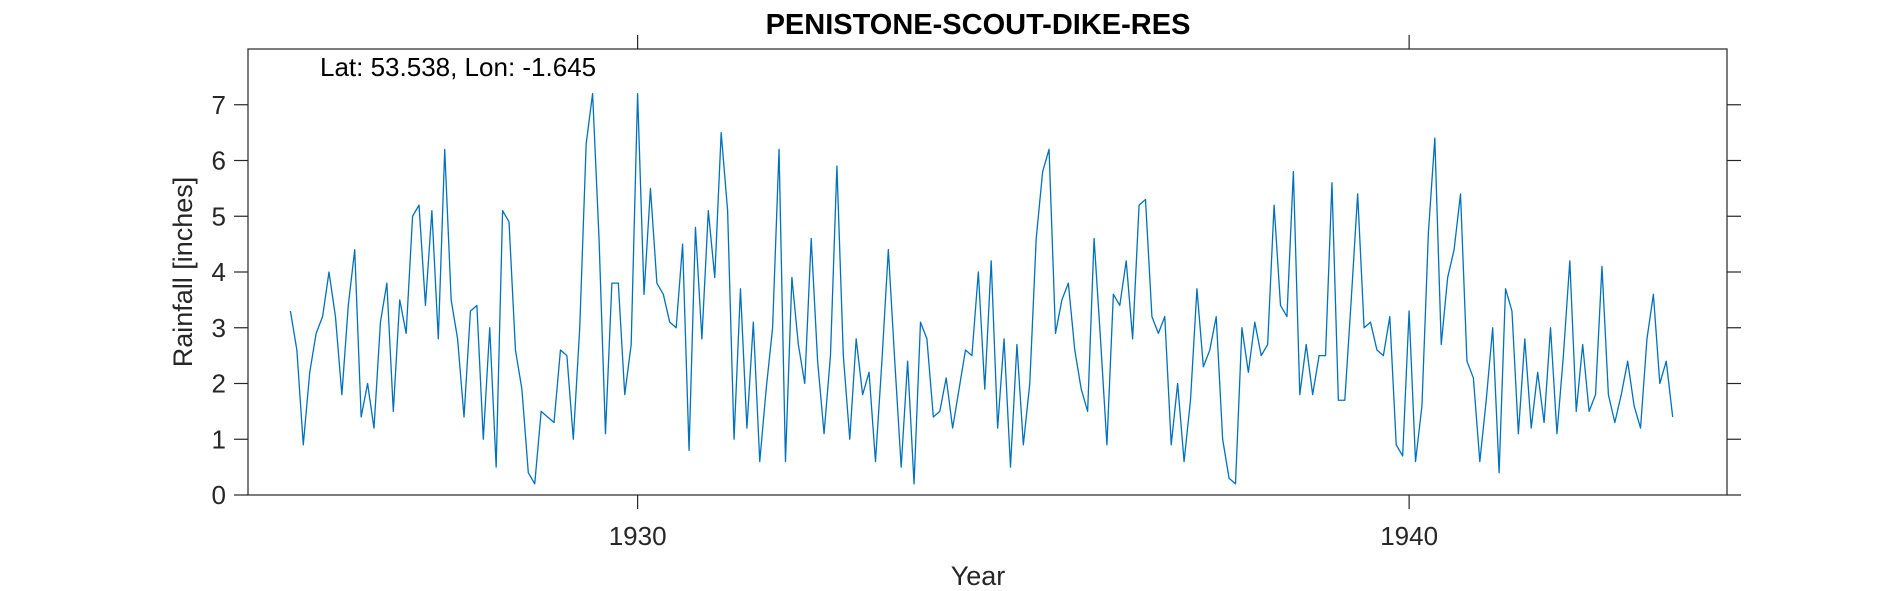 The width and height of the screenshot is (1890, 591). Describe the element at coordinates (219, 384) in the screenshot. I see `y-tick-label: 2` at that location.